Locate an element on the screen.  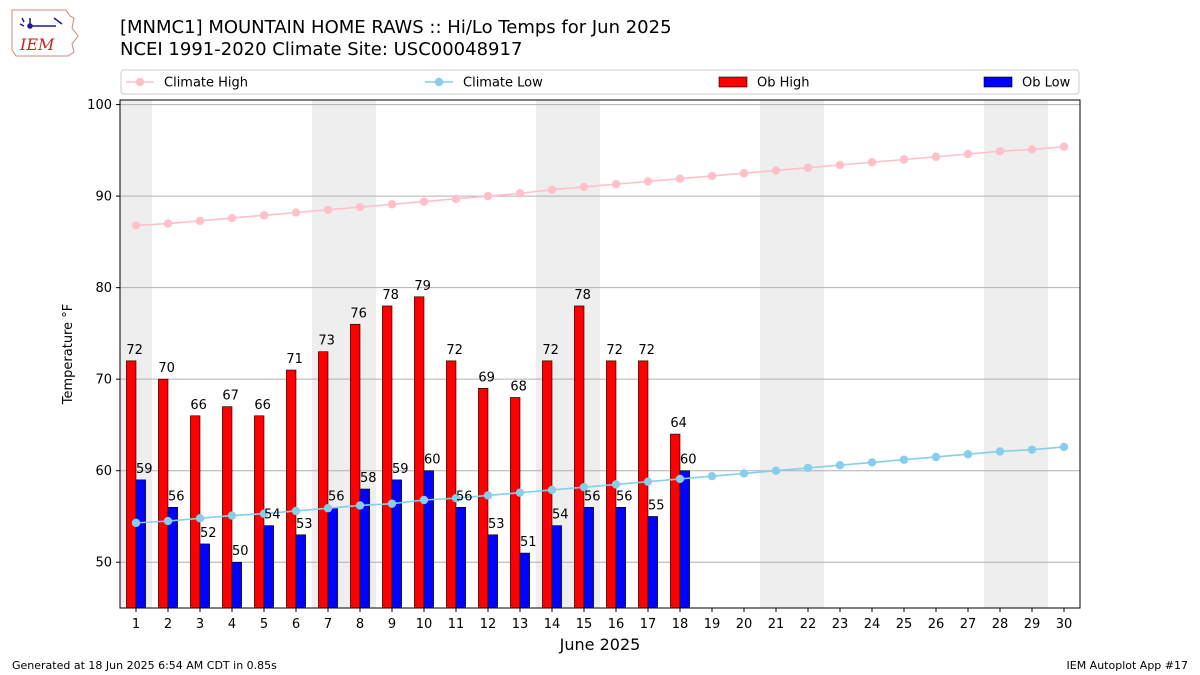
y-tick-label: 60 is located at coordinates (103, 471).